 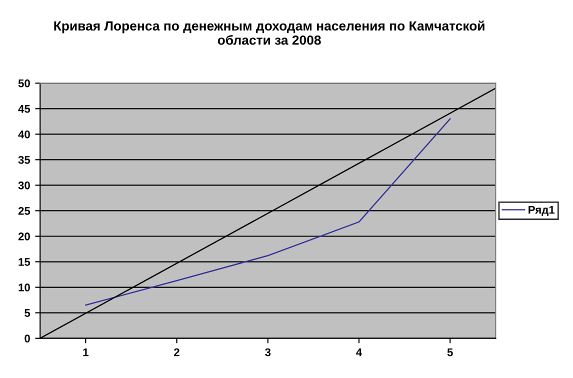 I want to click on y-tick-label: 50, so click(x=24, y=83).